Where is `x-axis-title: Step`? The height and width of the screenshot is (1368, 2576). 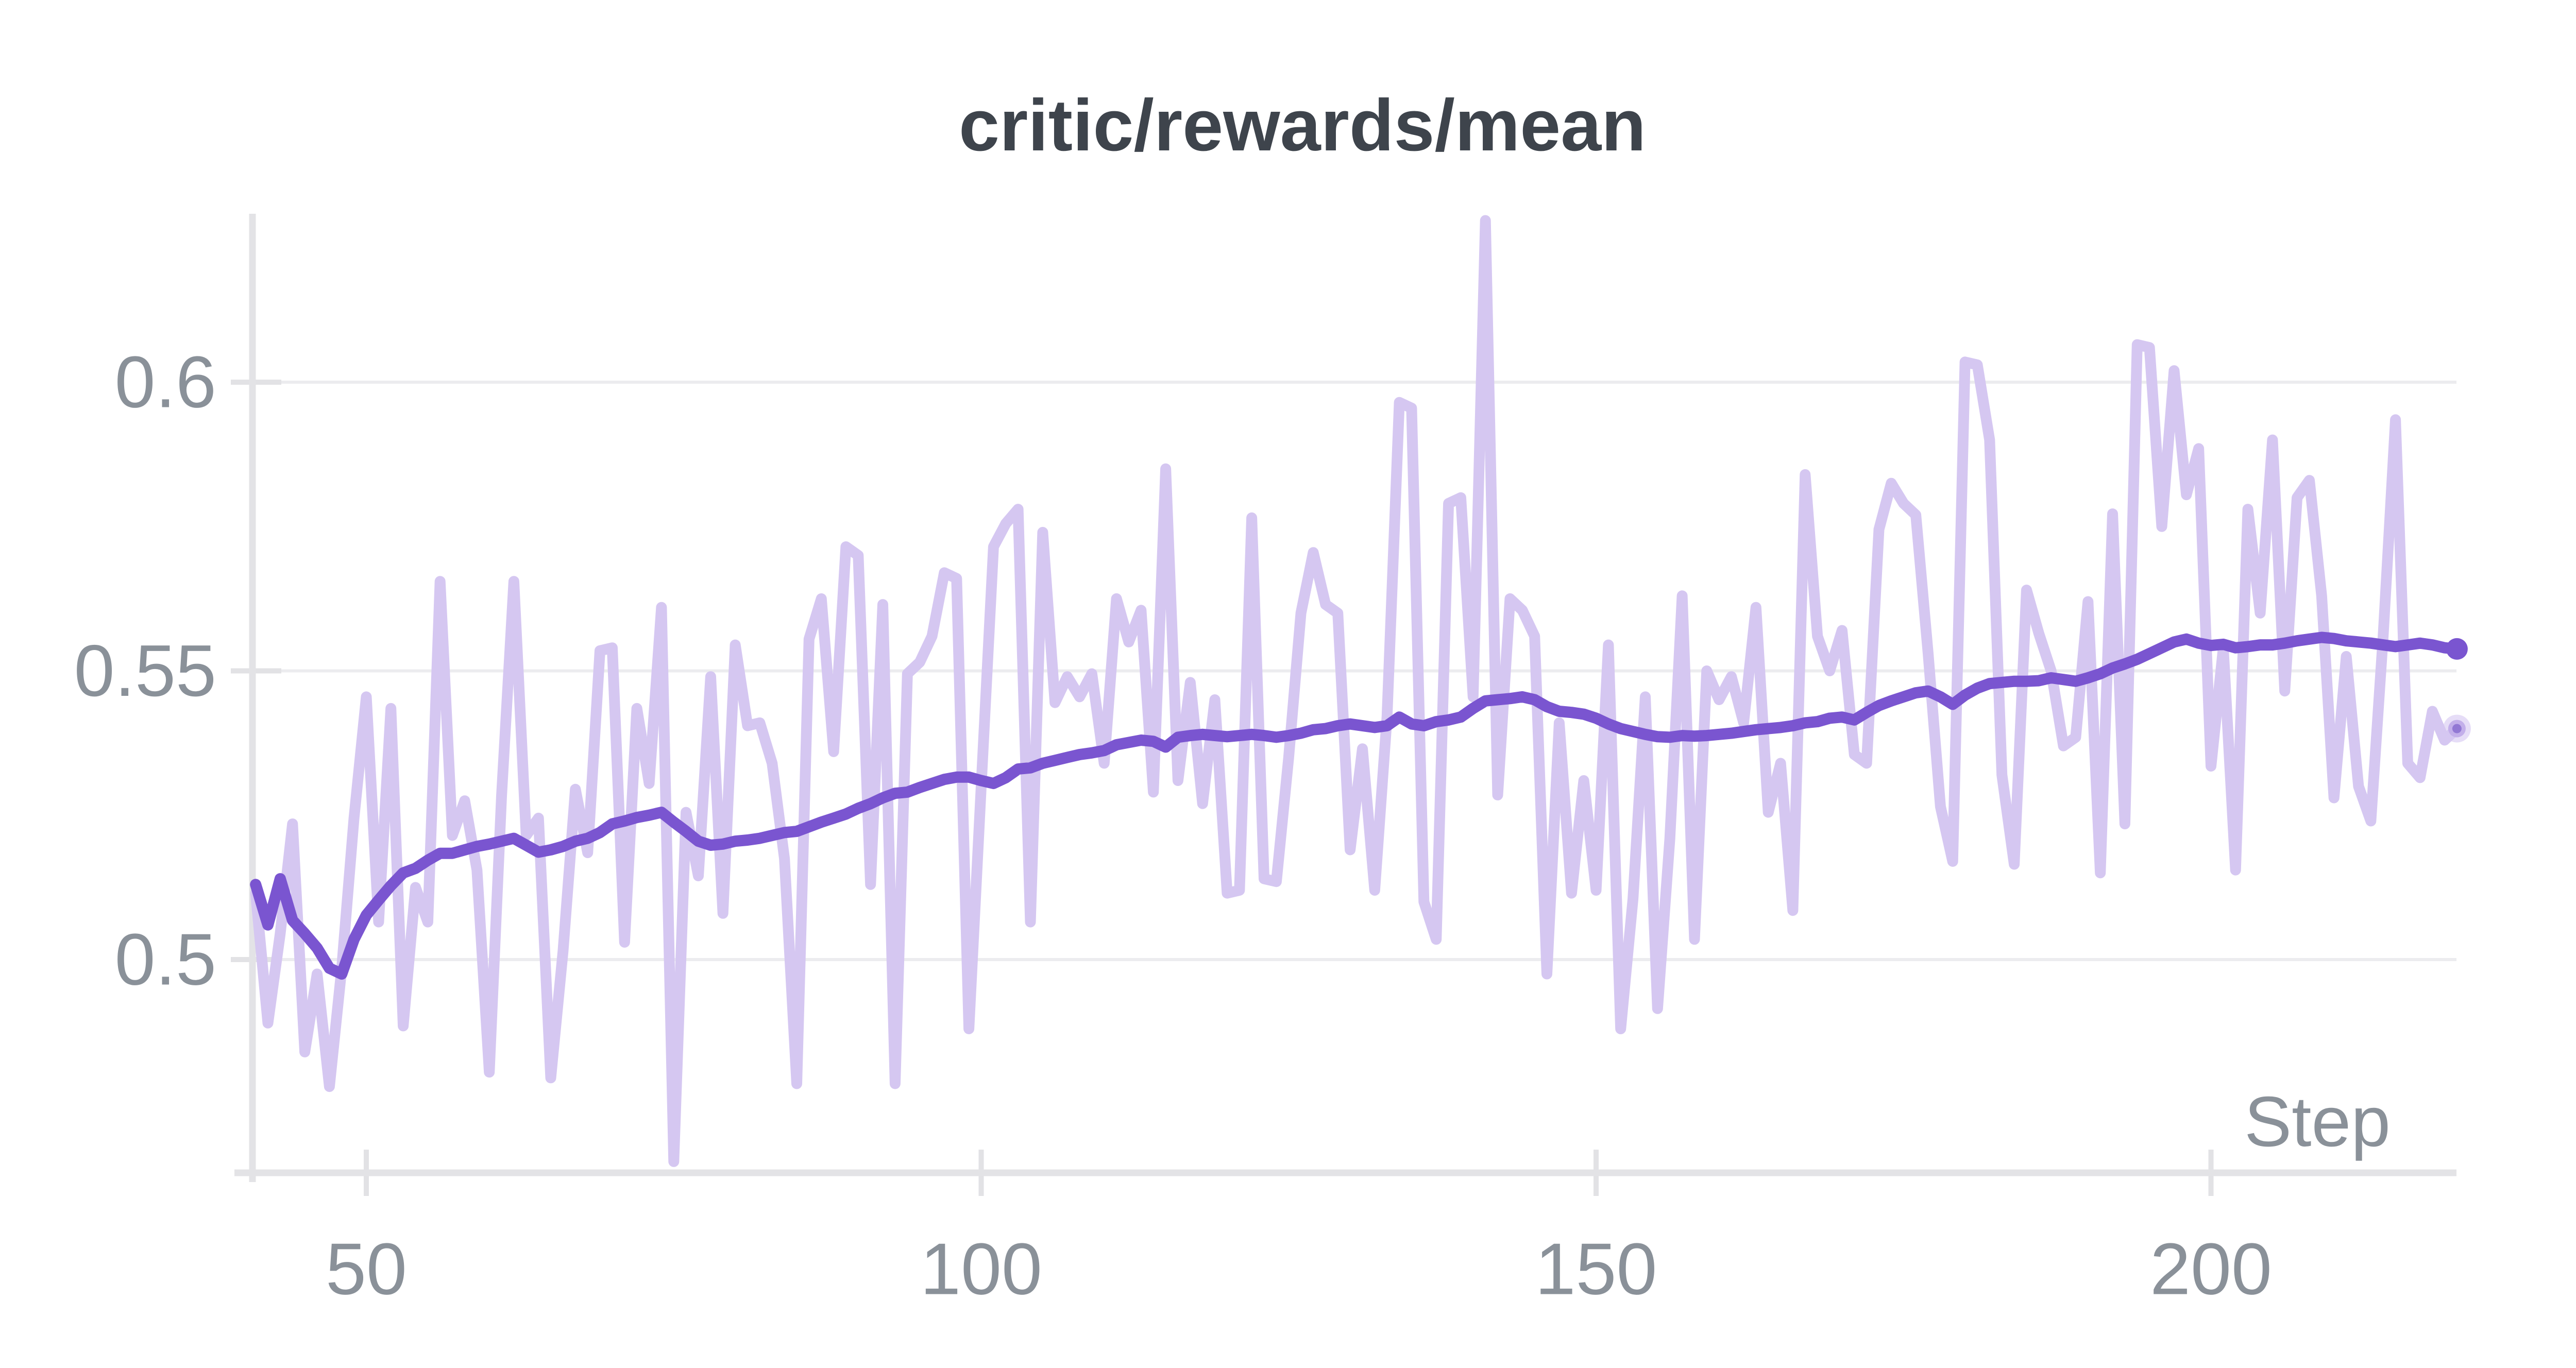
x-axis-title: Step is located at coordinates (2318, 1121).